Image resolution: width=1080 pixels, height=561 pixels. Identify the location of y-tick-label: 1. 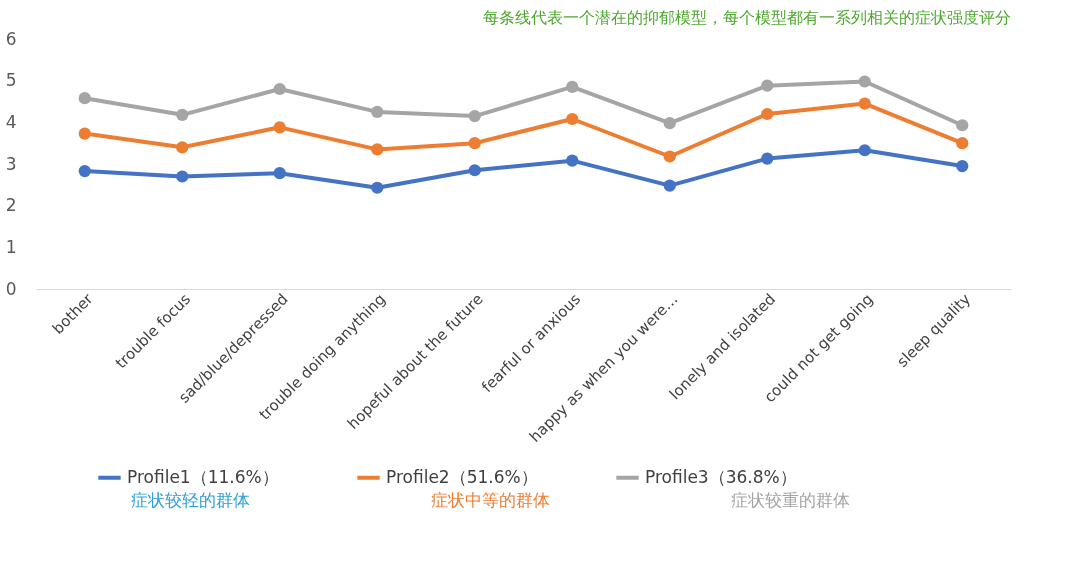
(11, 246).